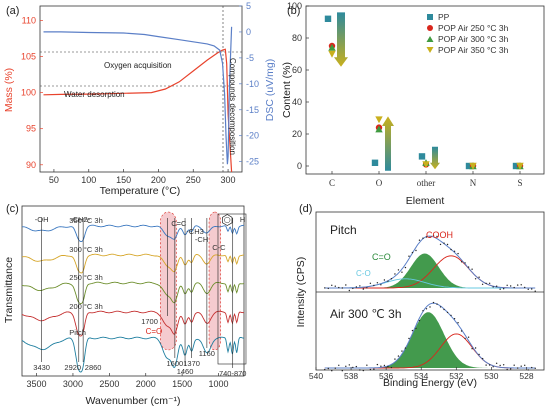  What do you see at coordinates (430, 335) in the screenshot?
I see `panel-d-envelope` at bounding box center [430, 335].